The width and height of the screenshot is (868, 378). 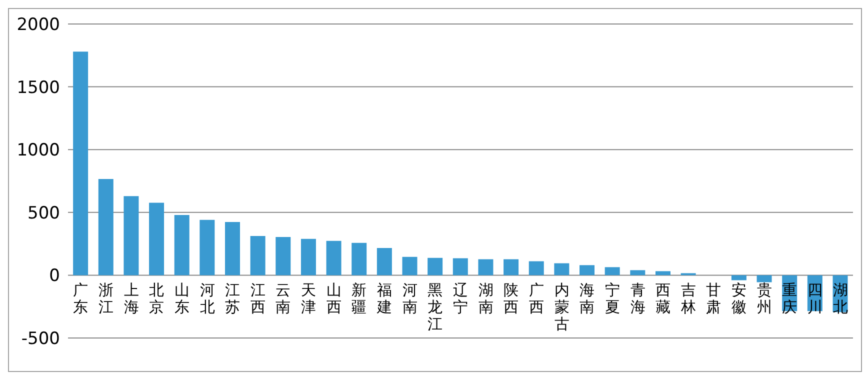 I want to click on x-tick-label: 广东, so click(x=80, y=298).